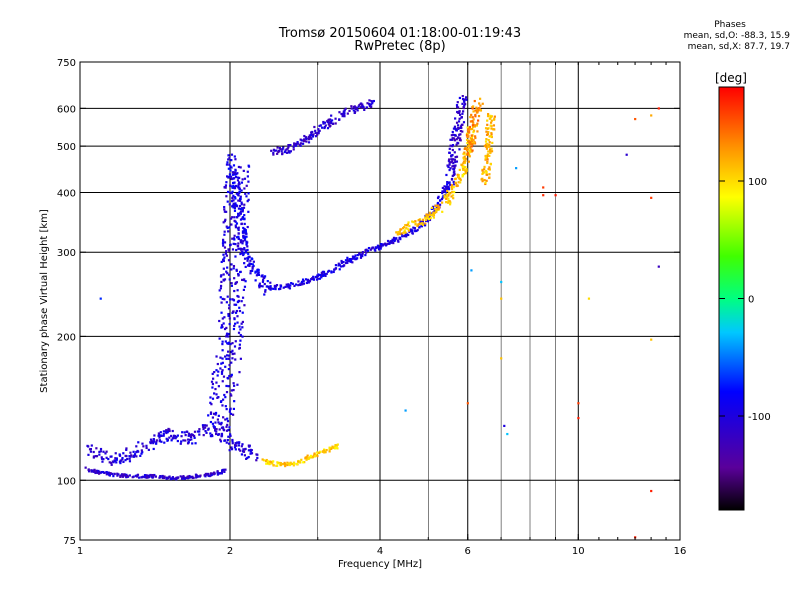 This screenshot has width=800, height=600. I want to click on colorbar-tick-label: 0, so click(751, 300).